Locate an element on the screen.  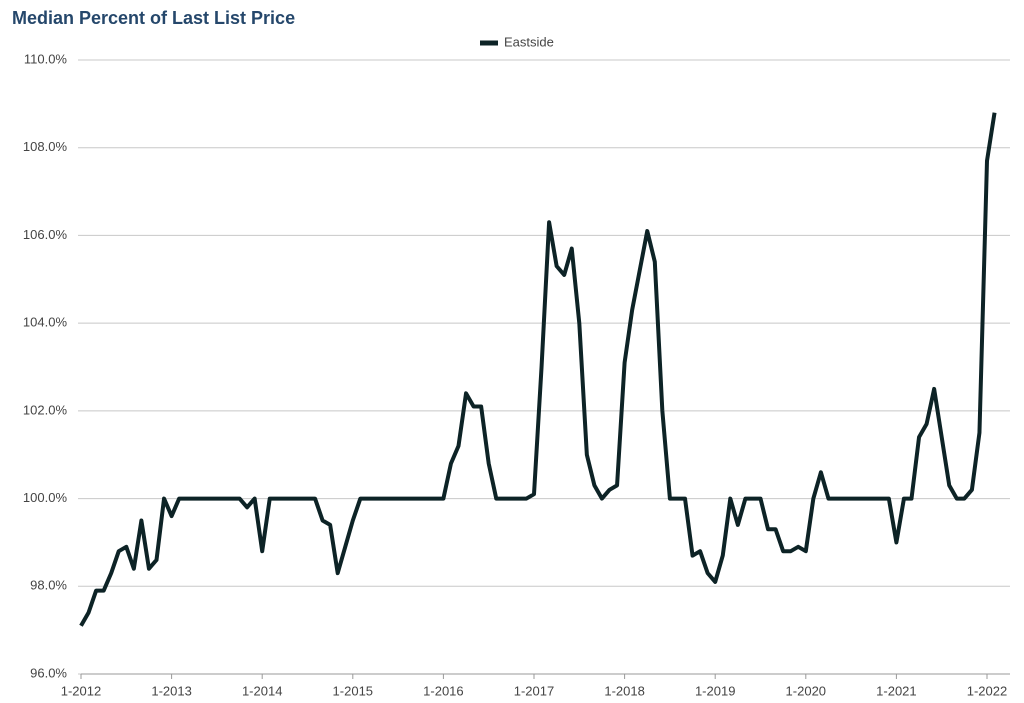
y-tick-label: 106.0% is located at coordinates (45, 234).